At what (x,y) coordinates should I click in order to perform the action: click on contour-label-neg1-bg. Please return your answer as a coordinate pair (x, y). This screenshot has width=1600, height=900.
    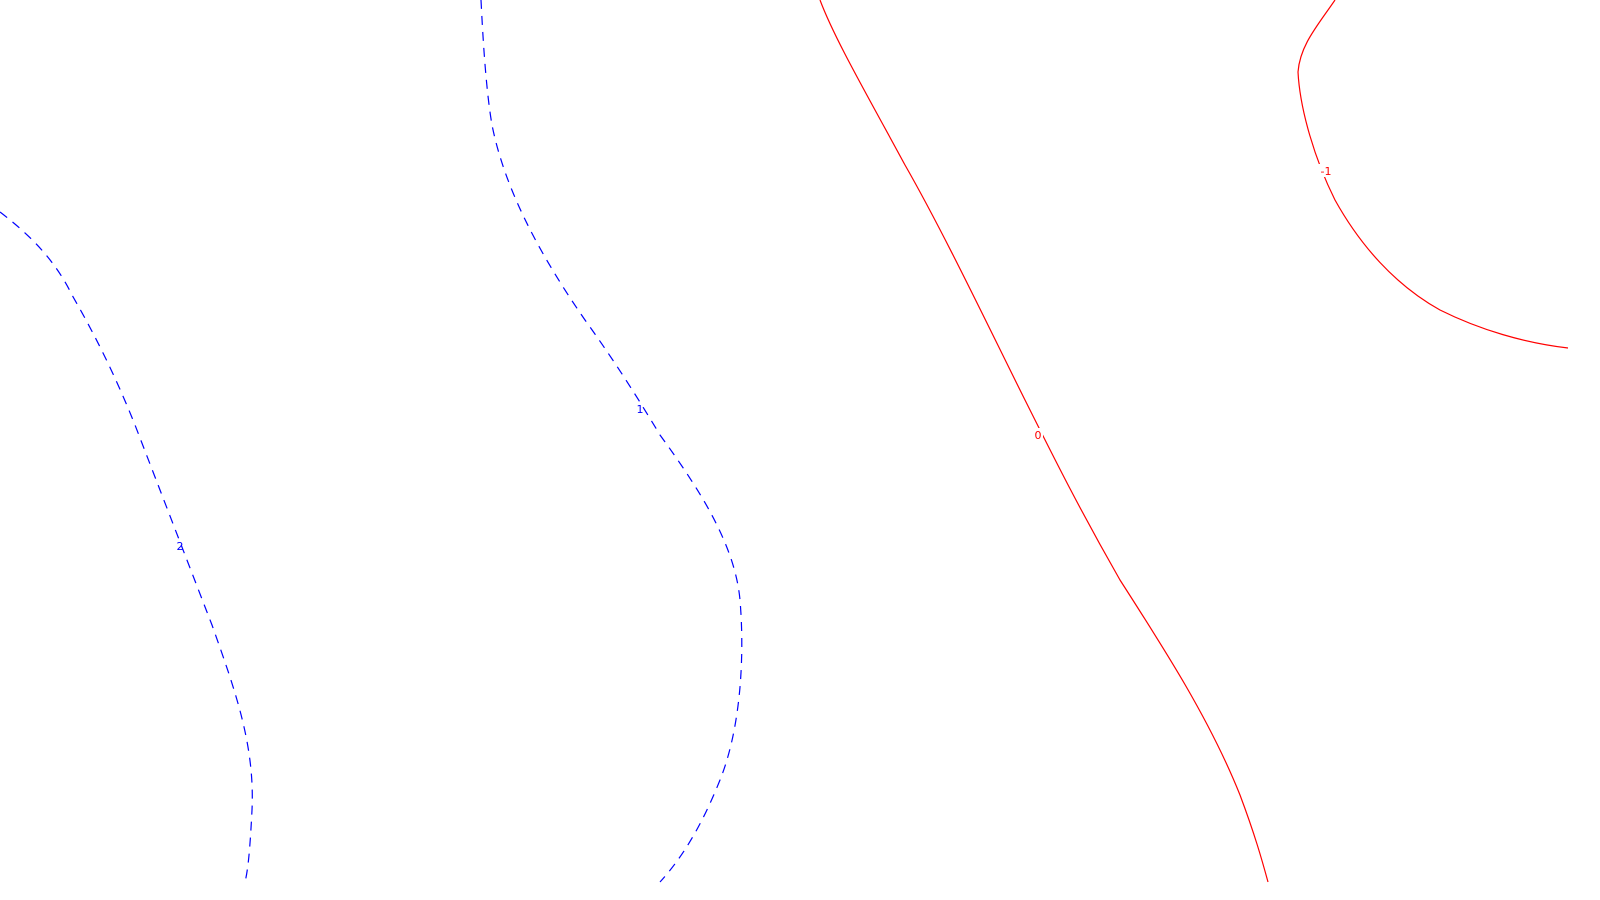
    Looking at the image, I should click on (1326, 170).